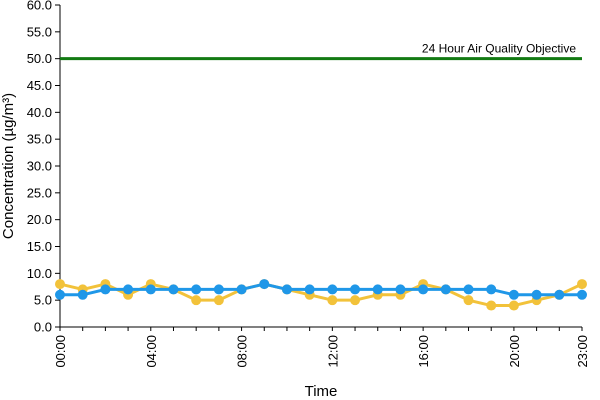 This screenshot has width=600, height=400. What do you see at coordinates (43, 327) in the screenshot?
I see `y-tick-label: 0.0` at bounding box center [43, 327].